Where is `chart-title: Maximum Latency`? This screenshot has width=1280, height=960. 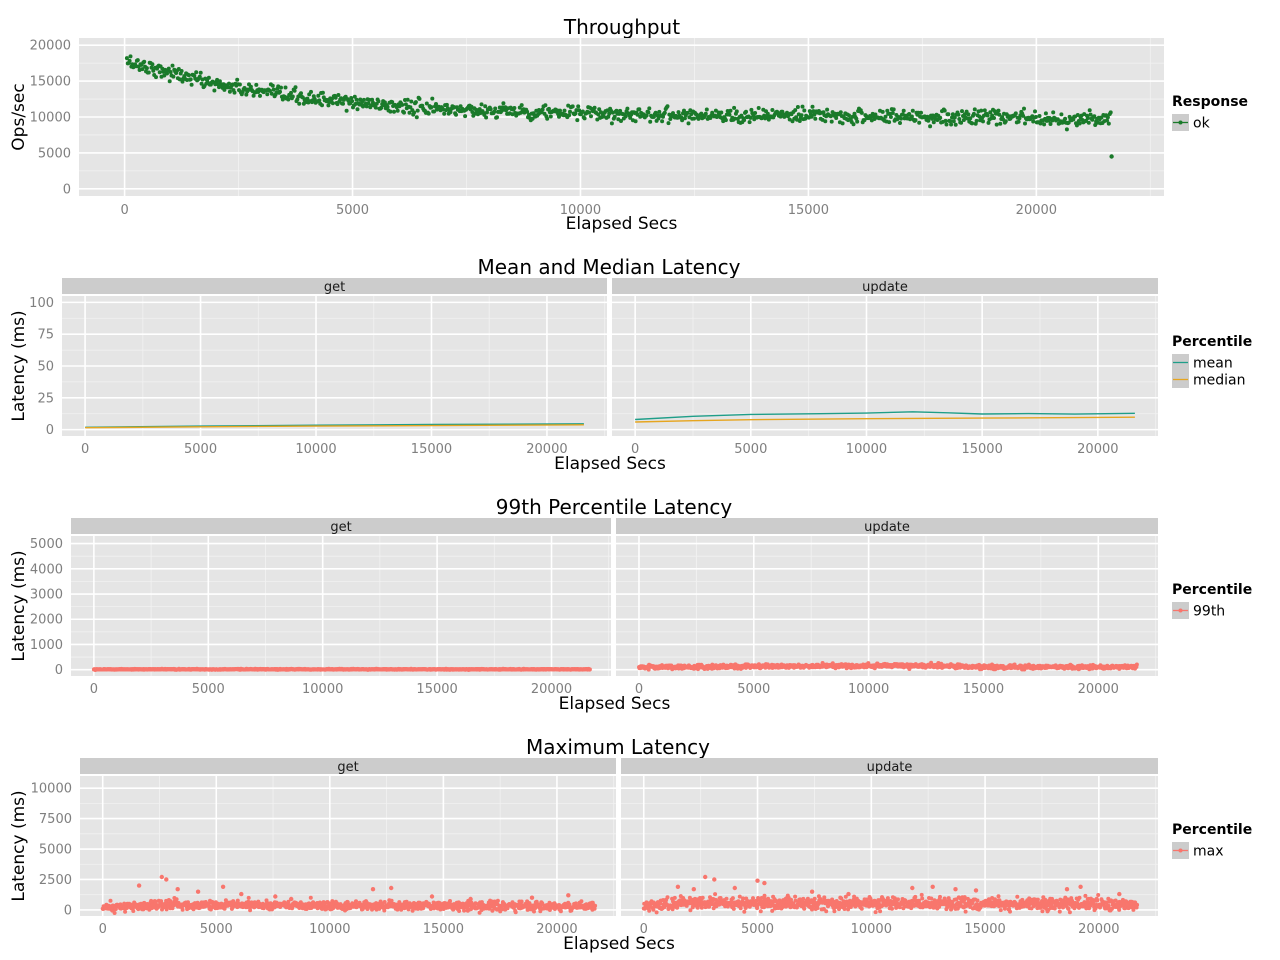
chart-title: Maximum Latency is located at coordinates (618, 747).